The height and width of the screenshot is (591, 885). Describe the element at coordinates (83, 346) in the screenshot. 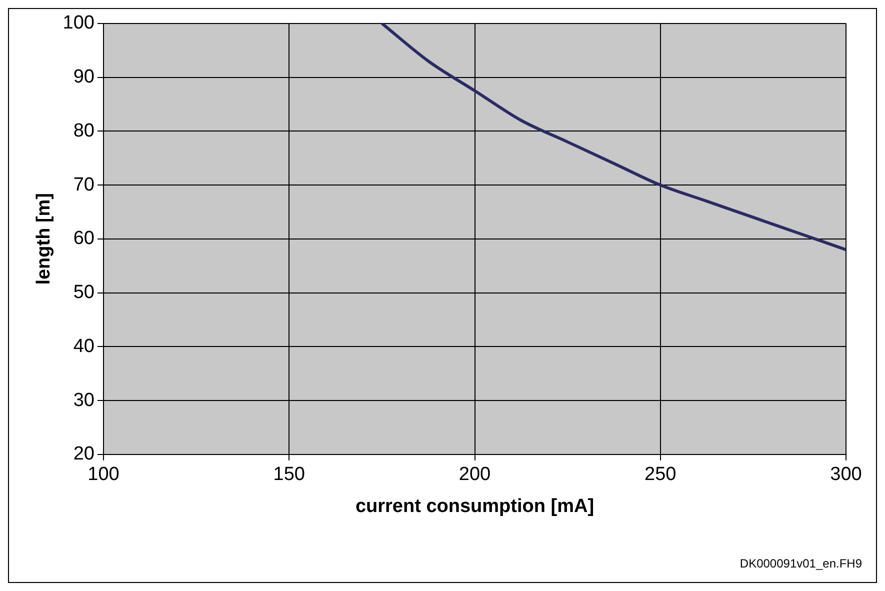

I see `y-tick-label: 40` at that location.